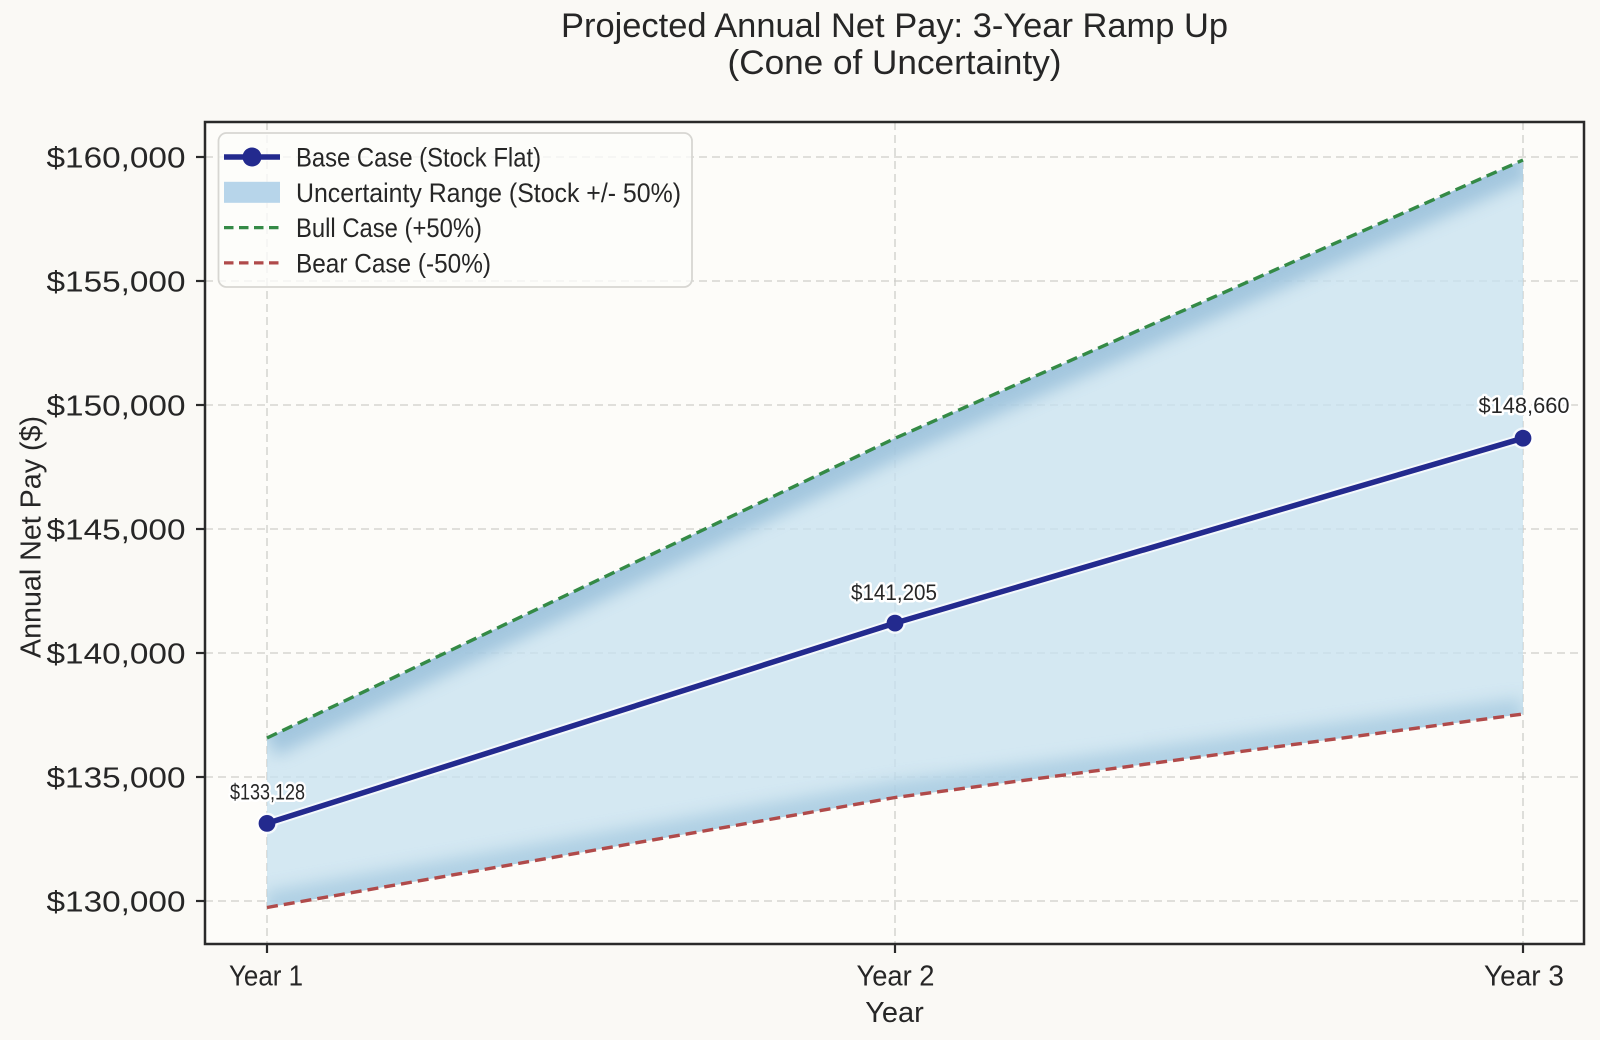 The height and width of the screenshot is (1040, 1600). I want to click on svg-text:Projected Annual Net Pay: 3-Ye: Projected Annual Net Pay: 3-Year Ramp Up, so click(894, 26).